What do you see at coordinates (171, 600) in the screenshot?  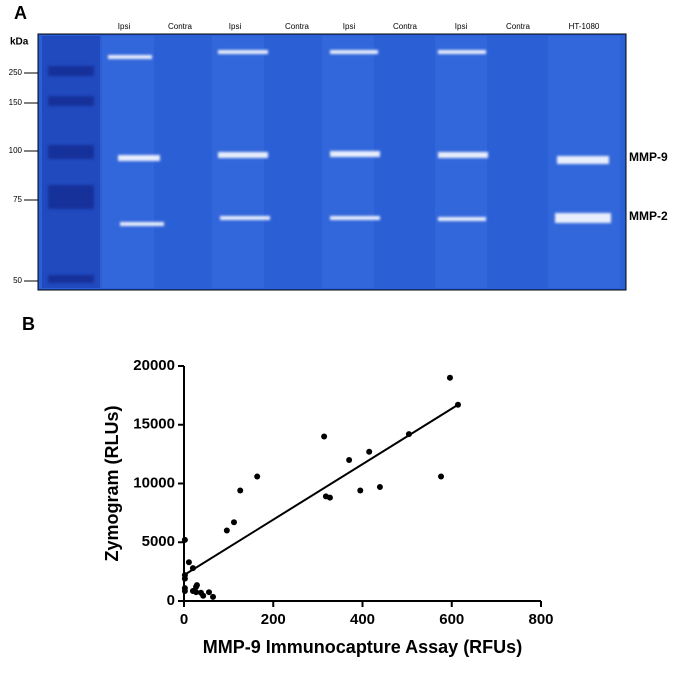 I see `y-tick-label: 0` at bounding box center [171, 600].